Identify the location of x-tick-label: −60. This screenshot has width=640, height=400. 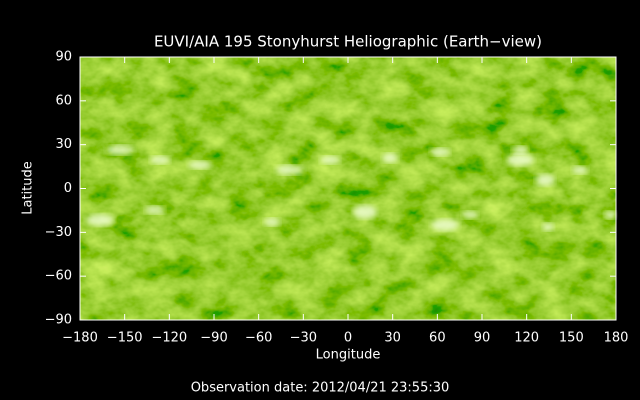
(258, 338).